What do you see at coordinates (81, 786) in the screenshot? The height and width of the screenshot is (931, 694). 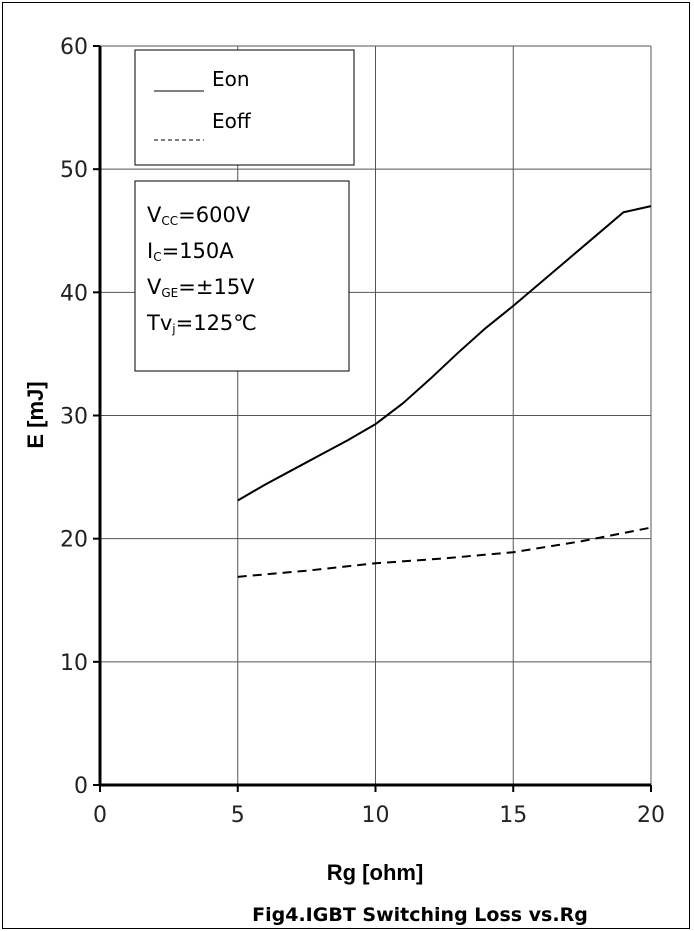 I see `y-tick-label: 0` at bounding box center [81, 786].